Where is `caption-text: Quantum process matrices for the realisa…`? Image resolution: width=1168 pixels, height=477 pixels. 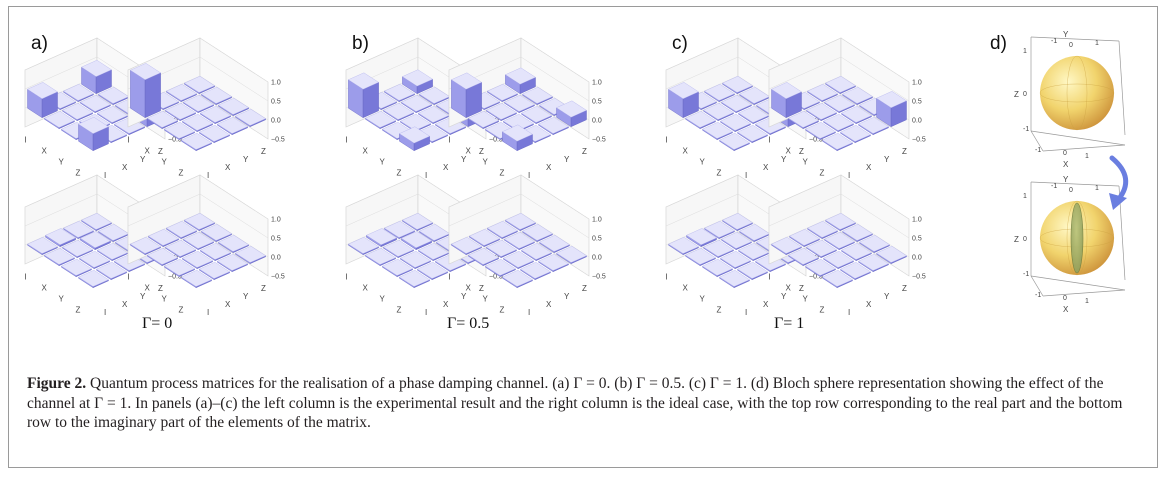
caption-text: Quantum process matrices for the realisa… is located at coordinates (575, 403).